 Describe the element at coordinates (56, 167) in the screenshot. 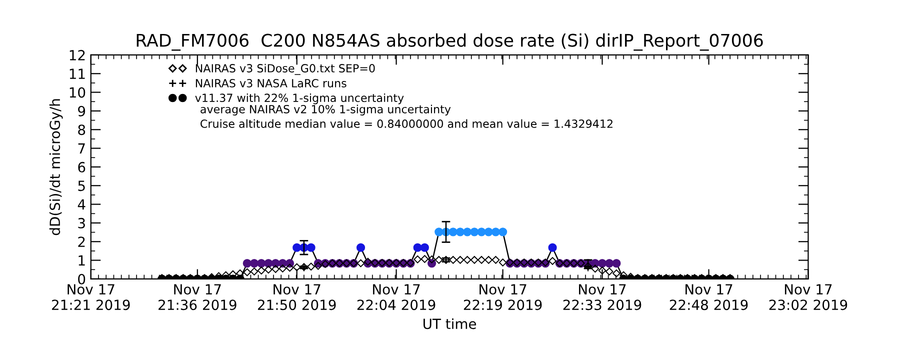

I see `y-axis-title: dD(Si)/dt microGy/h` at that location.